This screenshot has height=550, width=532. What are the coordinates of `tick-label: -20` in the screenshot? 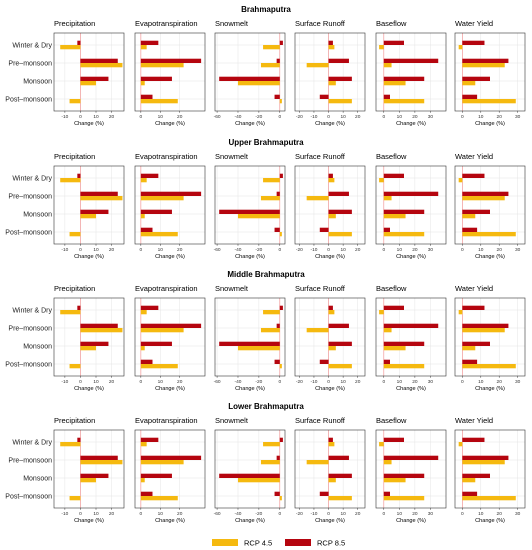 It's located at (299, 382).